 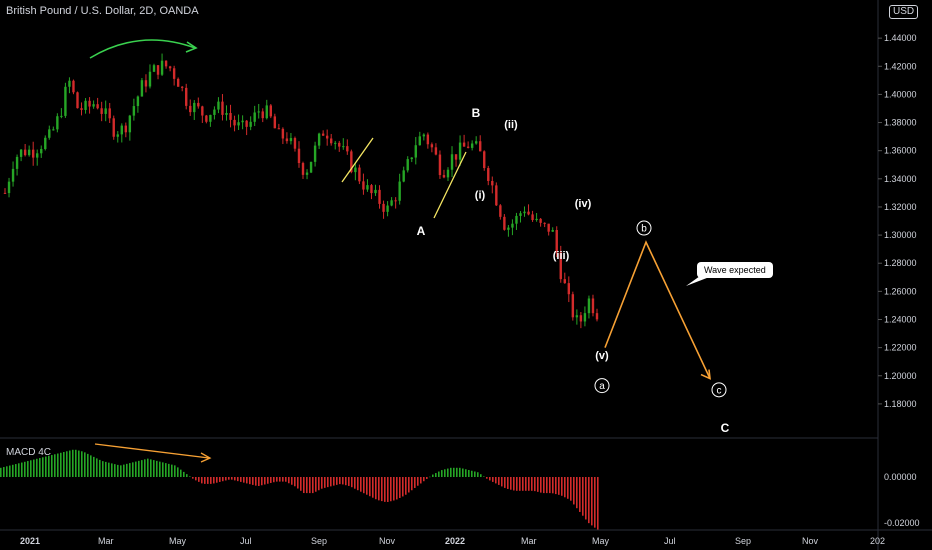 I want to click on price-tick-label: 1.24000, so click(x=900, y=319).